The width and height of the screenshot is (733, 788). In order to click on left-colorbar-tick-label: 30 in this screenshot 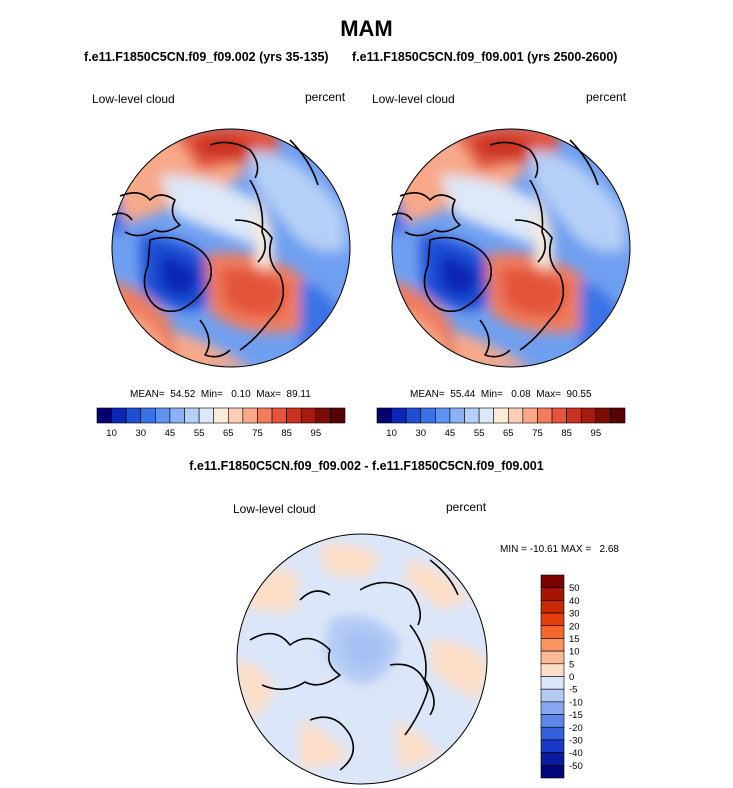, I will do `click(140, 433)`.